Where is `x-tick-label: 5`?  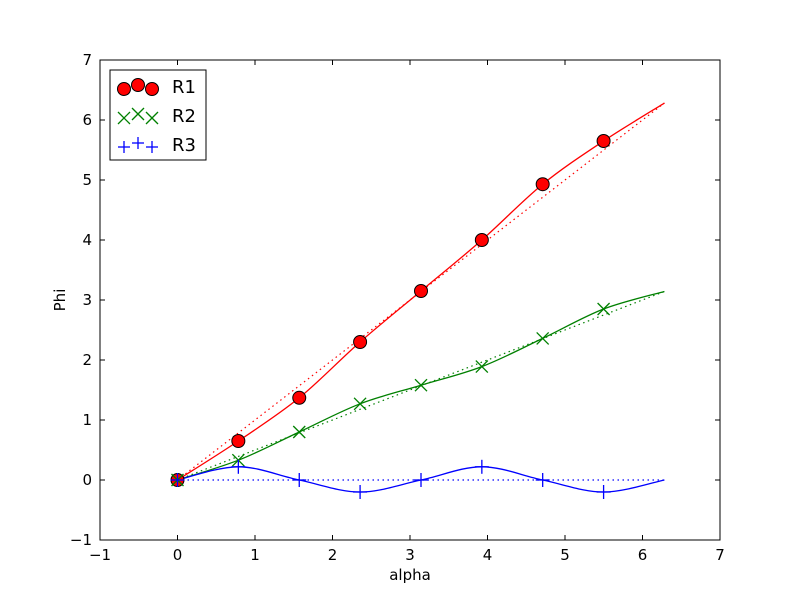 x-tick-label: 5 is located at coordinates (565, 555).